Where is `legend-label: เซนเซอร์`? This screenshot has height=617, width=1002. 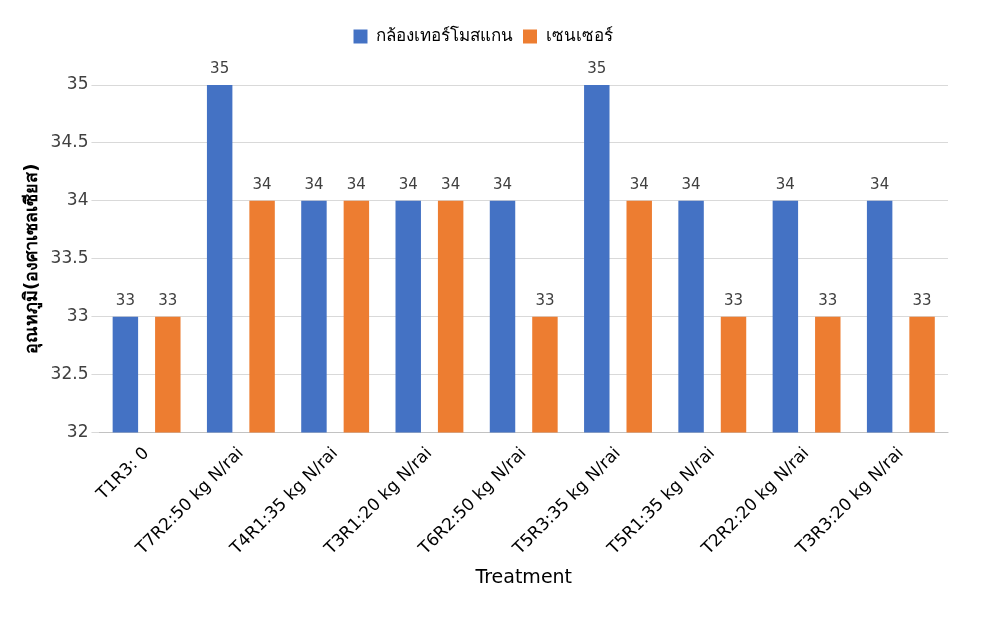
legend-label: เซนเซอร์ is located at coordinates (579, 34).